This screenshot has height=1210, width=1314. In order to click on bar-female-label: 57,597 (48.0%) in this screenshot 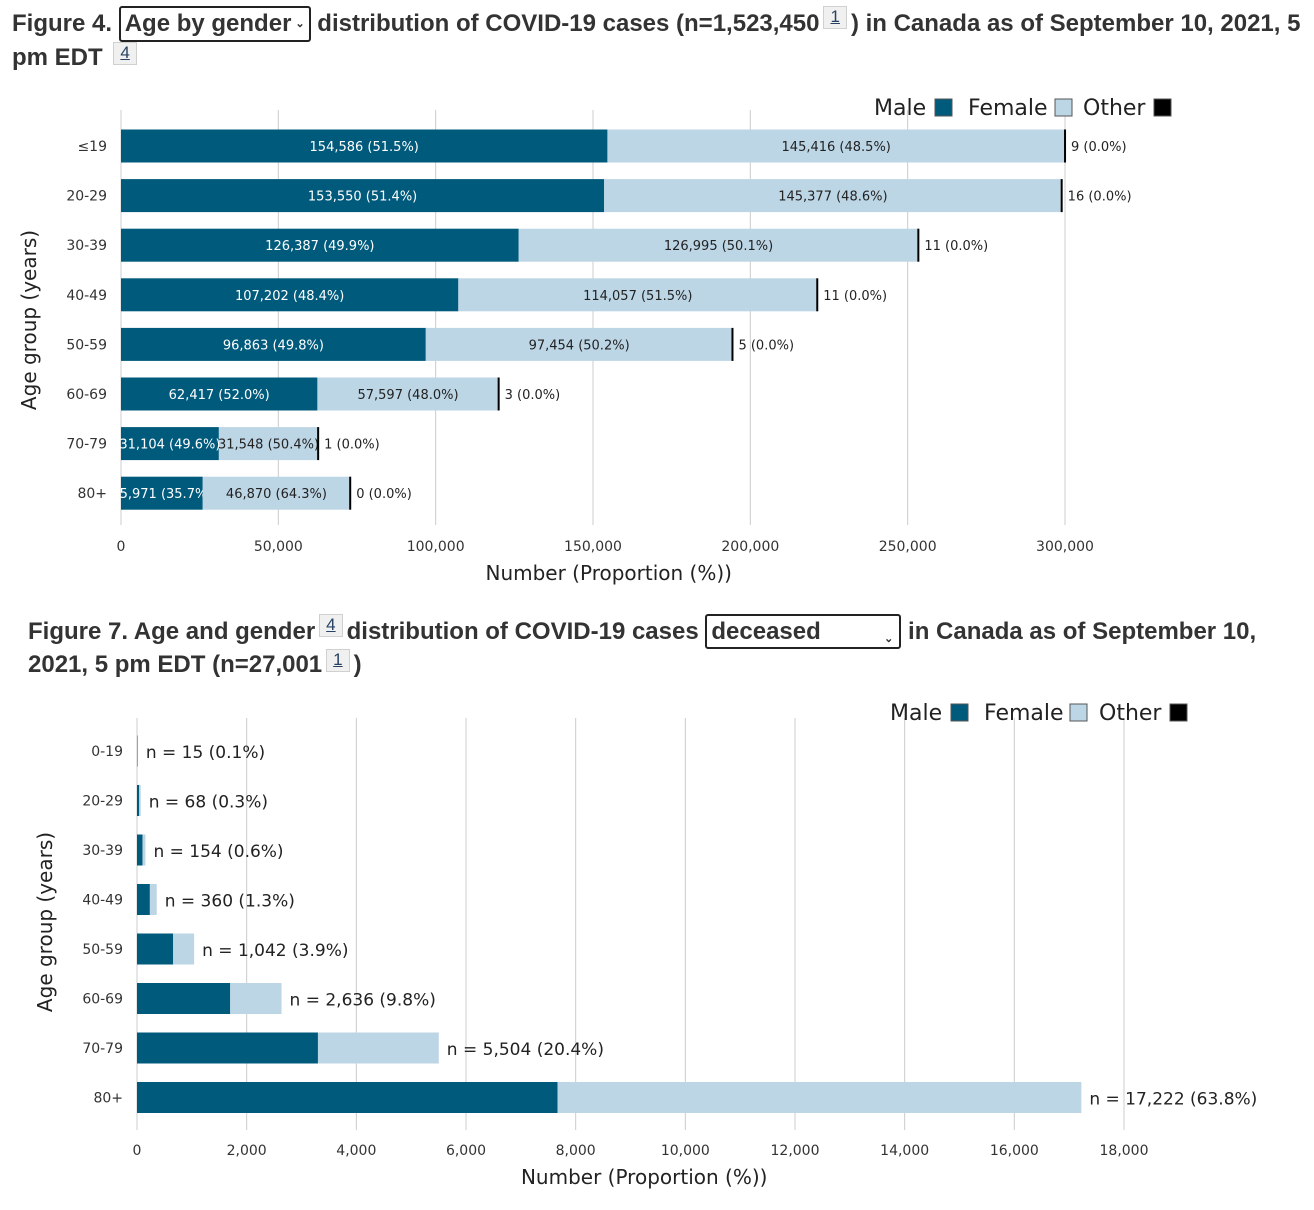, I will do `click(407, 395)`.